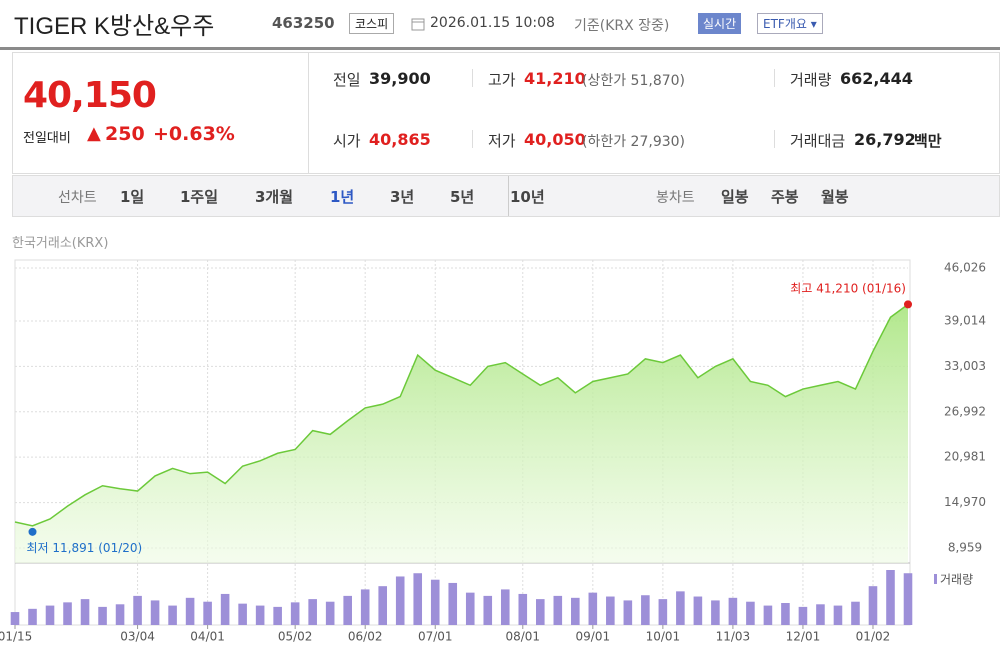  I want to click on stat-label: 저가, so click(502, 141).